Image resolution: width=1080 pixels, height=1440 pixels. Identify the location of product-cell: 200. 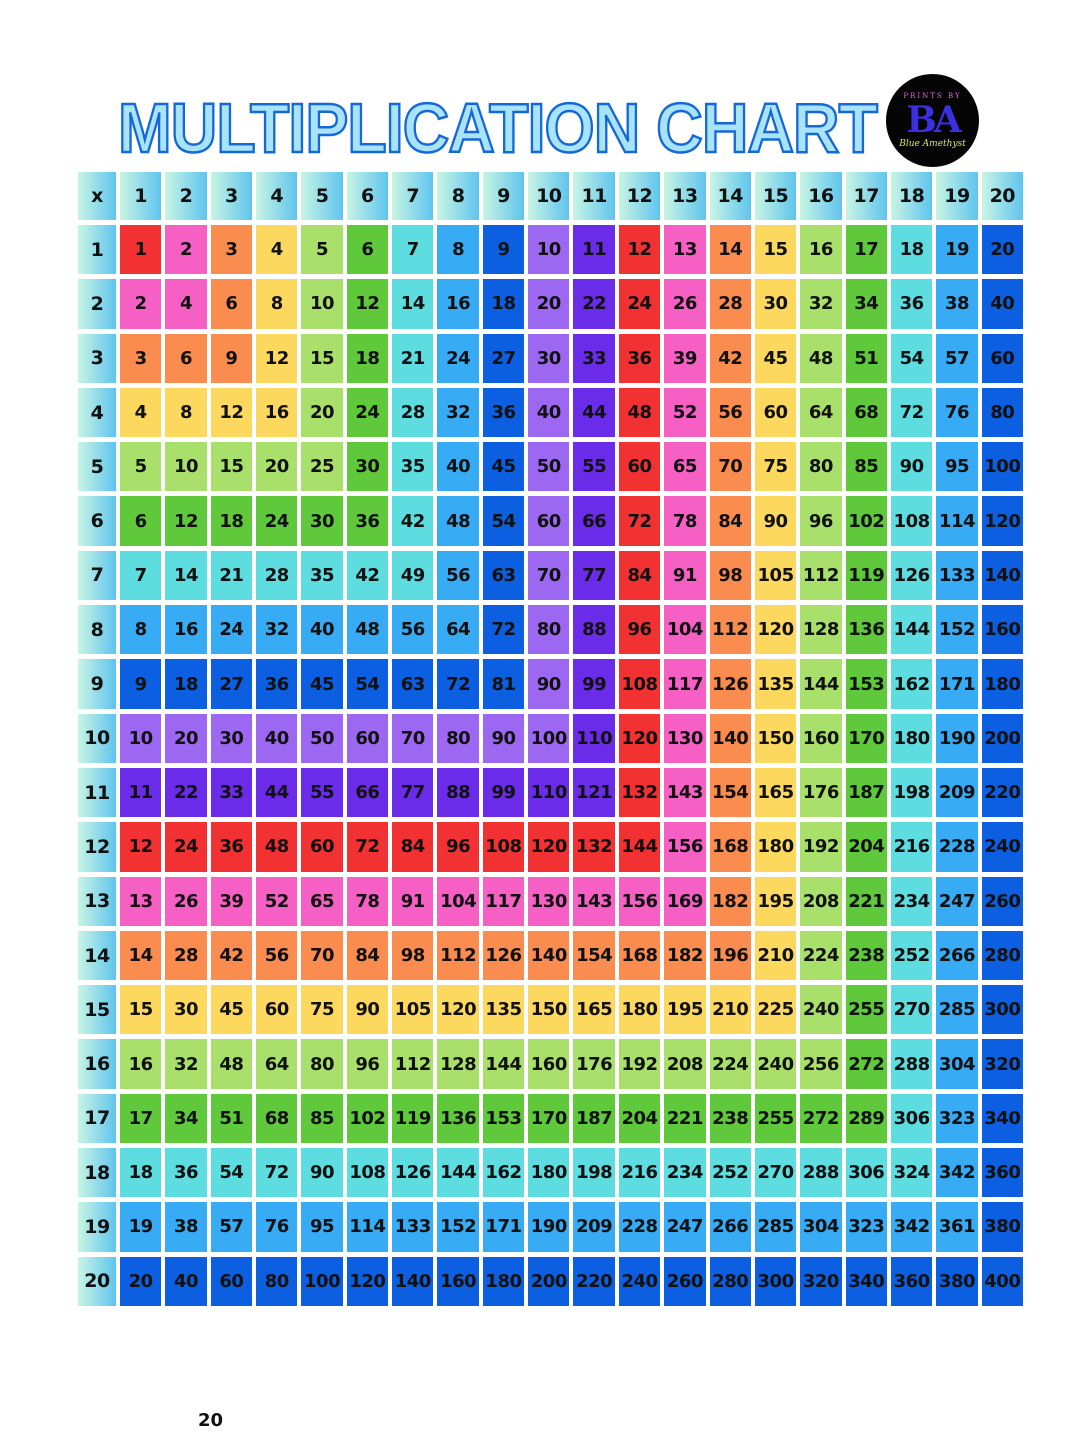
(1002, 738).